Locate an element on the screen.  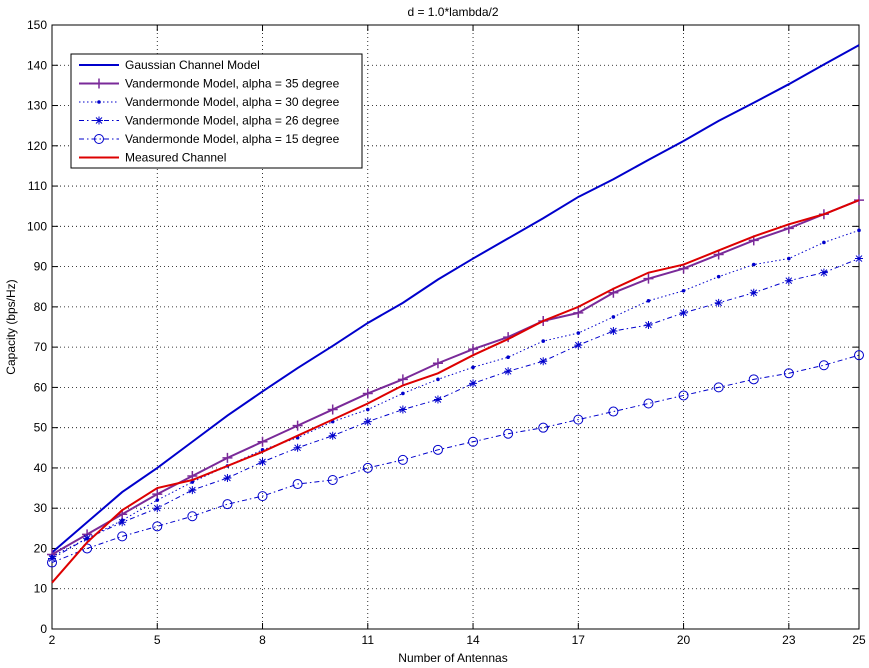
y-tick-label: 30 is located at coordinates (41, 508).